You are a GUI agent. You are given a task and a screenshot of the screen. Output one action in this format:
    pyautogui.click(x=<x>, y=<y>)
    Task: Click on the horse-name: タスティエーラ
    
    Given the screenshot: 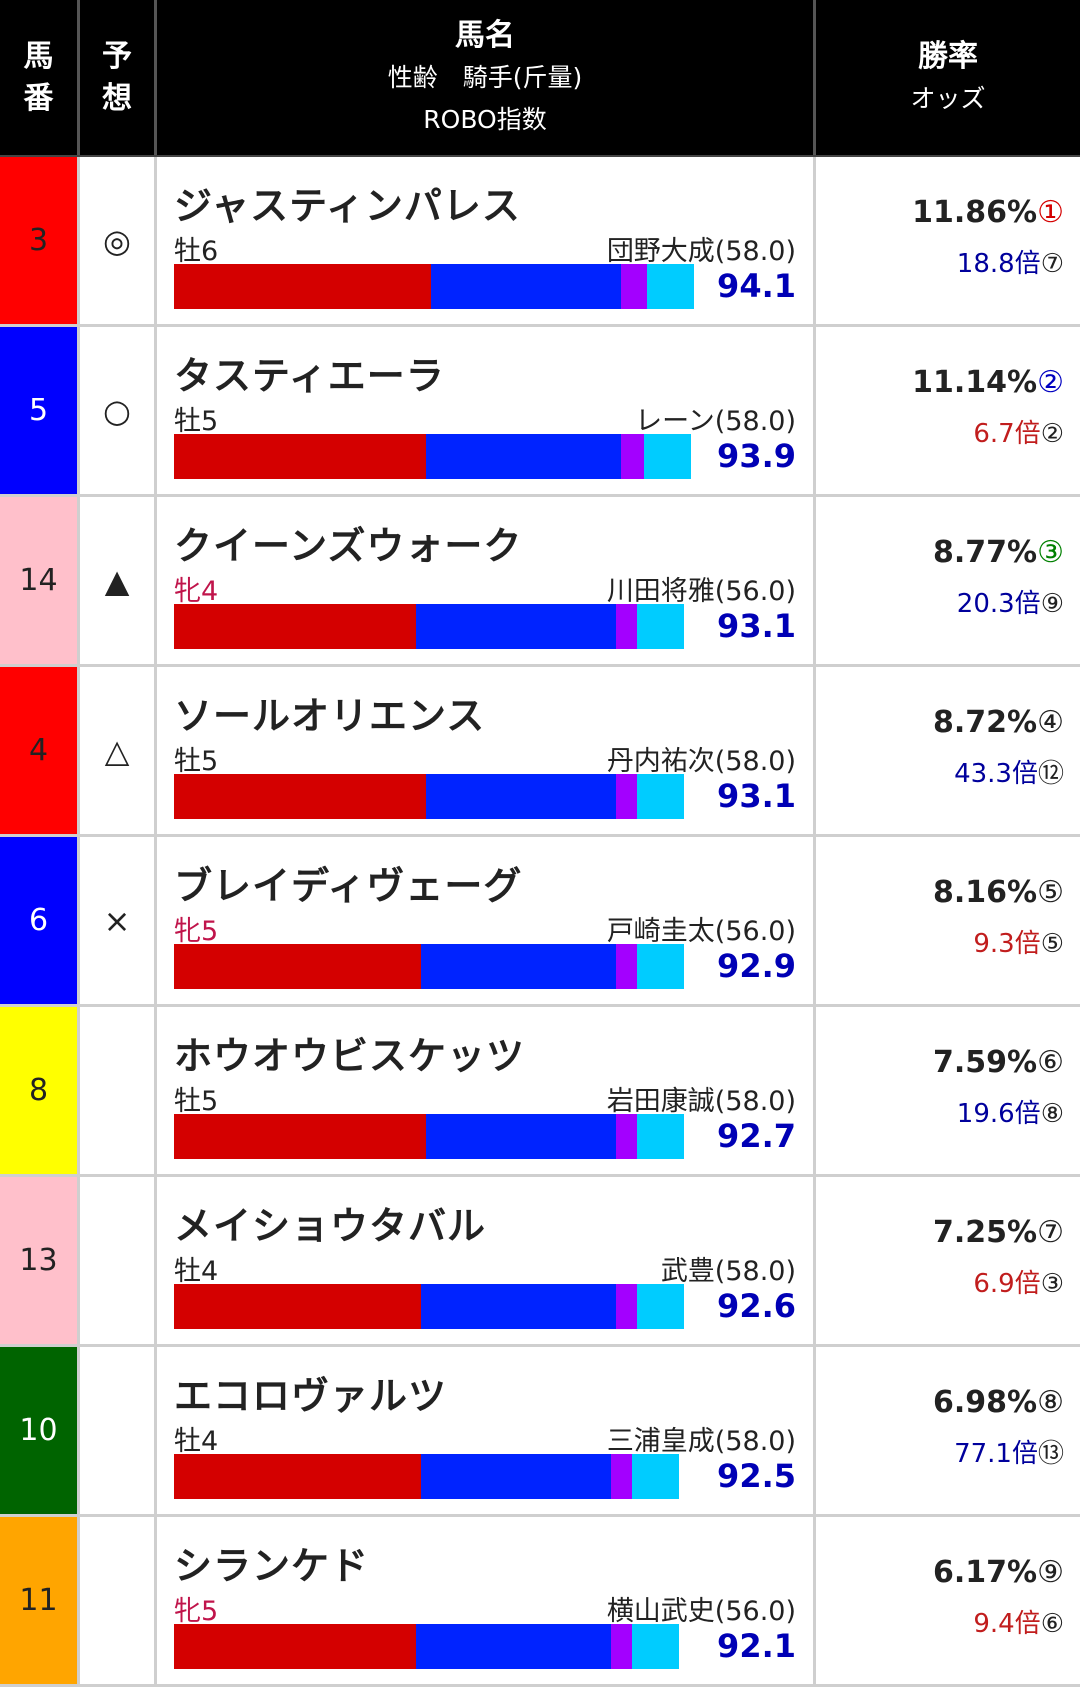 What is the action you would take?
    pyautogui.click(x=309, y=376)
    